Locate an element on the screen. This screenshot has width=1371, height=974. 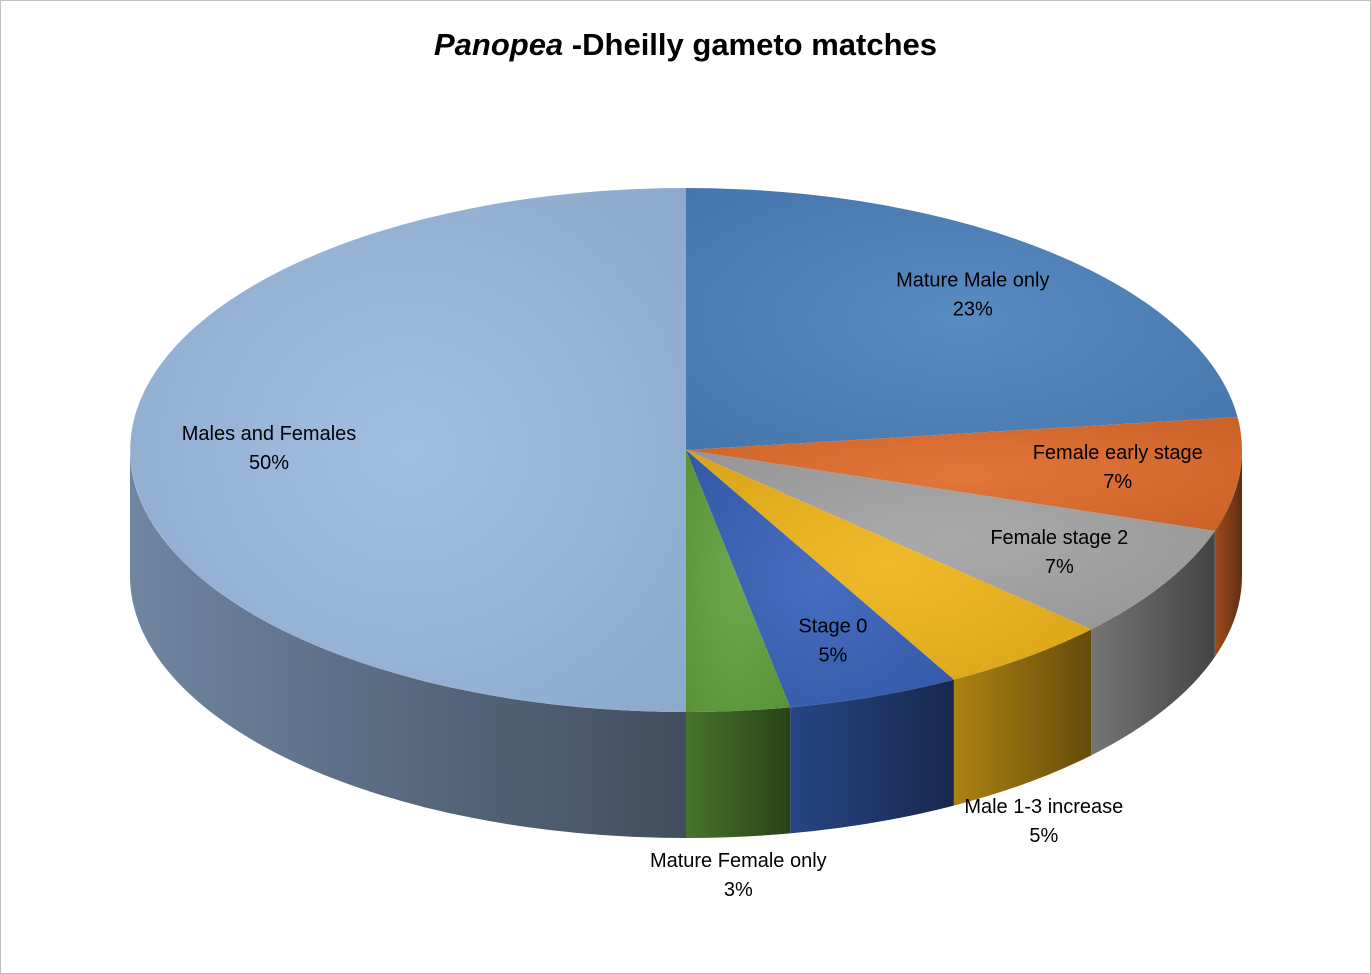
data-label-name: Female early stage is located at coordinates (1118, 453).